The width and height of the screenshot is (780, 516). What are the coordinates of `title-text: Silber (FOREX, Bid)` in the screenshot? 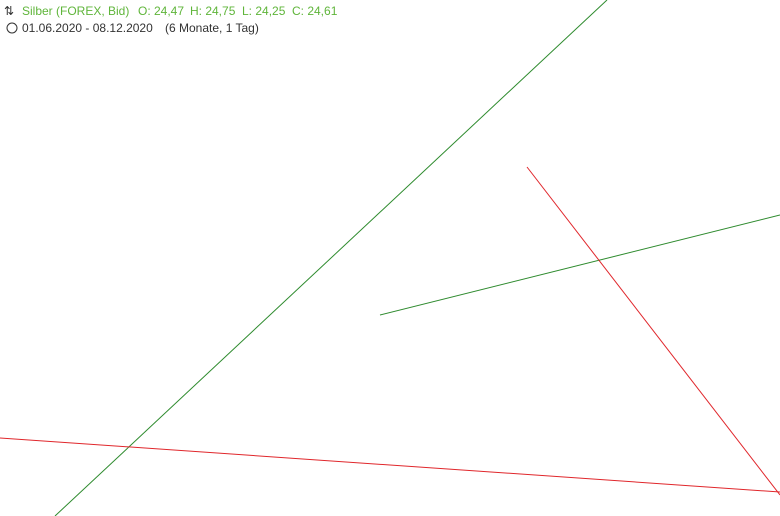 It's located at (75, 11).